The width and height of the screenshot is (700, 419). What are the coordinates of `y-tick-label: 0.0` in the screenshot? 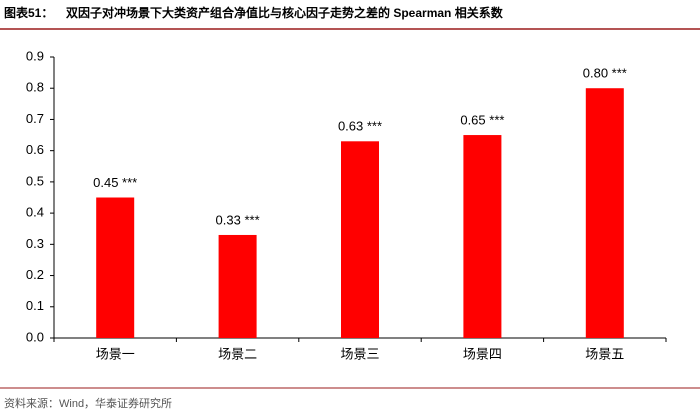 It's located at (35, 336).